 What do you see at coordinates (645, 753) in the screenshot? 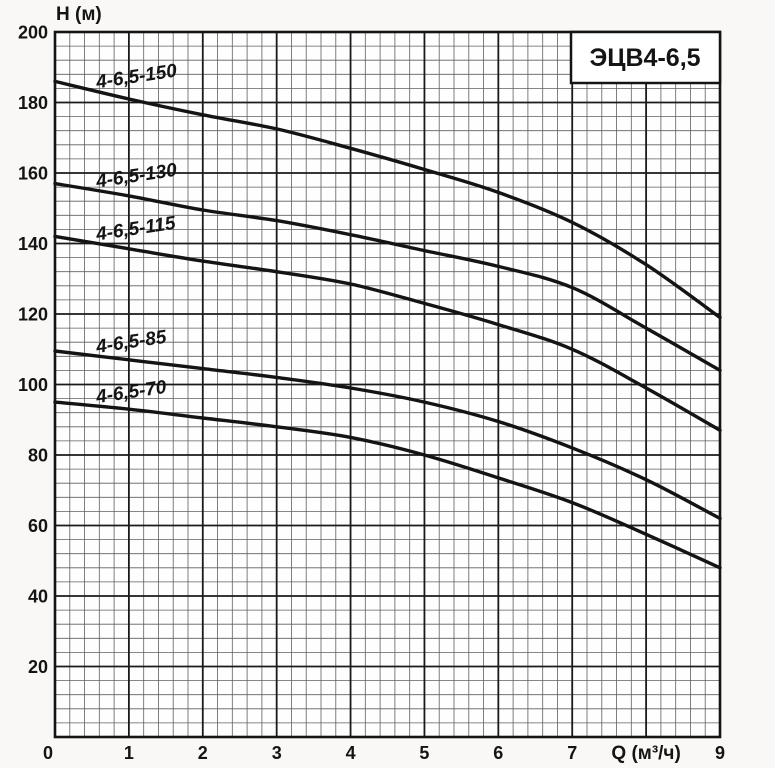
I see `x-axis-title: Q (м³/ч)` at bounding box center [645, 753].